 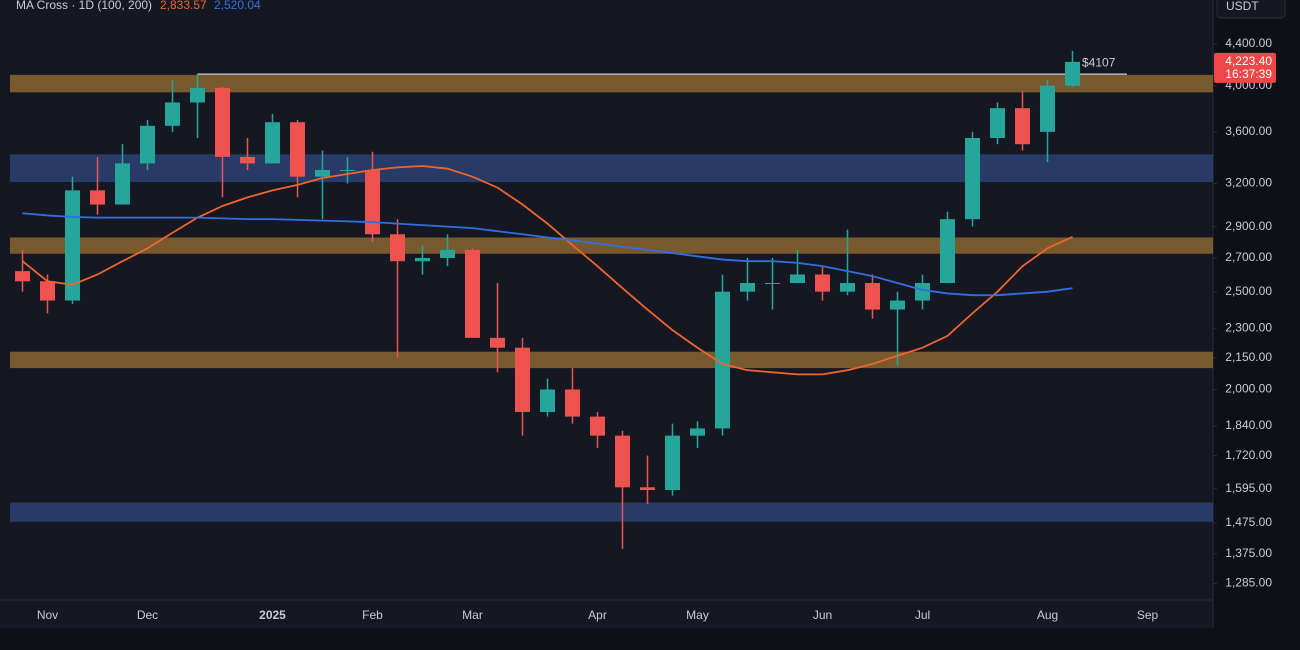 I want to click on price-label: 4,223.40, so click(x=1248, y=61).